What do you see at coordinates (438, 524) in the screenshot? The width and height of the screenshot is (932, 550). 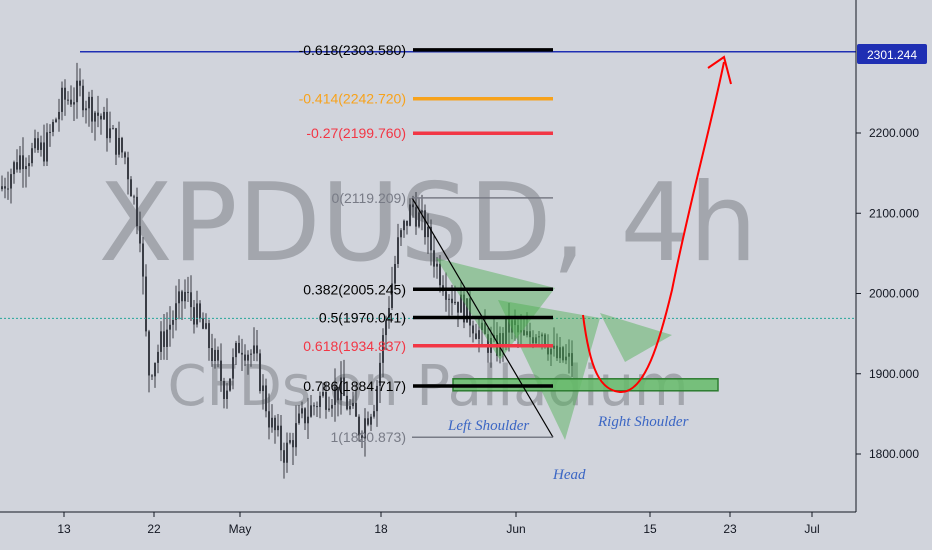 I see `time-axis: 13 22 May 18 Jun 15 23 Jul` at bounding box center [438, 524].